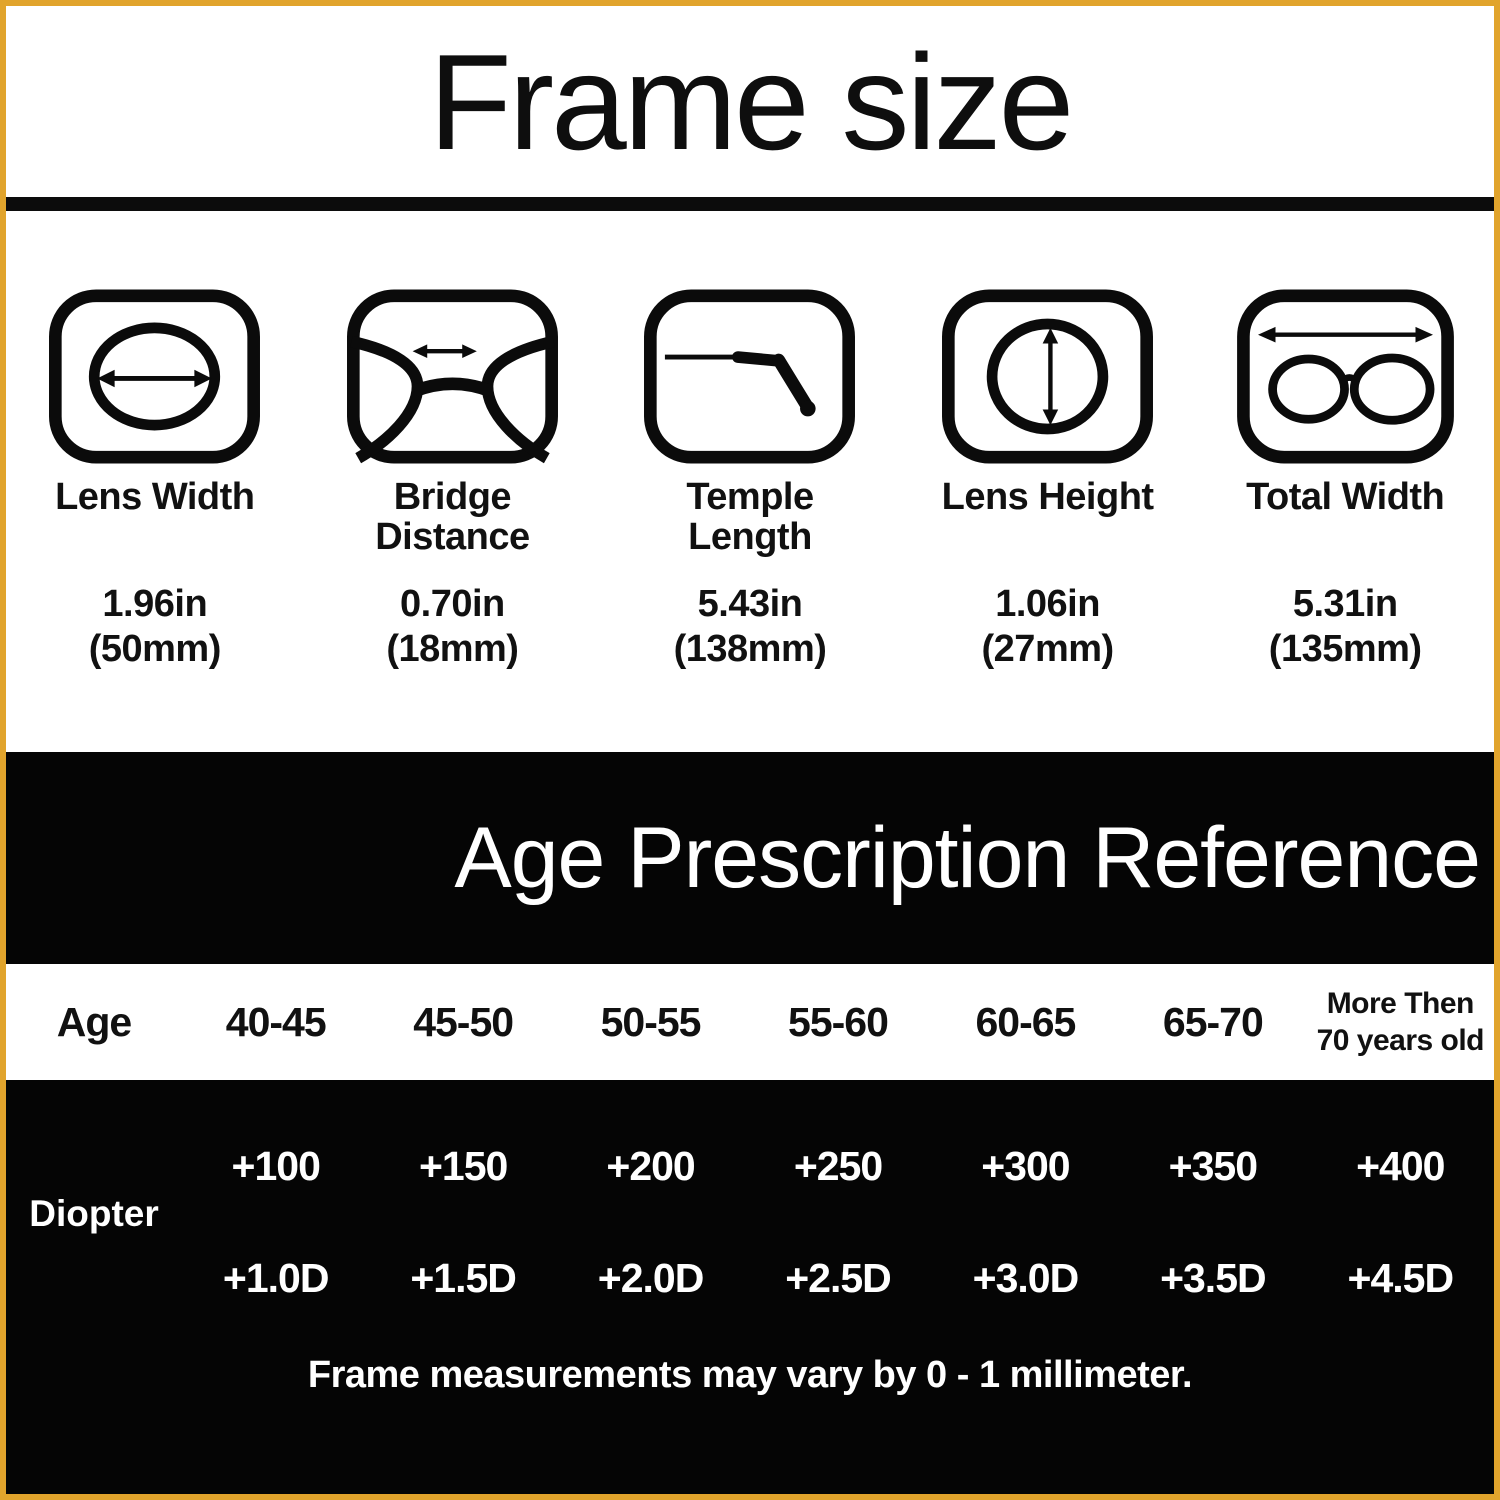 This screenshot has width=1500, height=1500. What do you see at coordinates (750, 604) in the screenshot?
I see `measurement-inches: 5.43in` at bounding box center [750, 604].